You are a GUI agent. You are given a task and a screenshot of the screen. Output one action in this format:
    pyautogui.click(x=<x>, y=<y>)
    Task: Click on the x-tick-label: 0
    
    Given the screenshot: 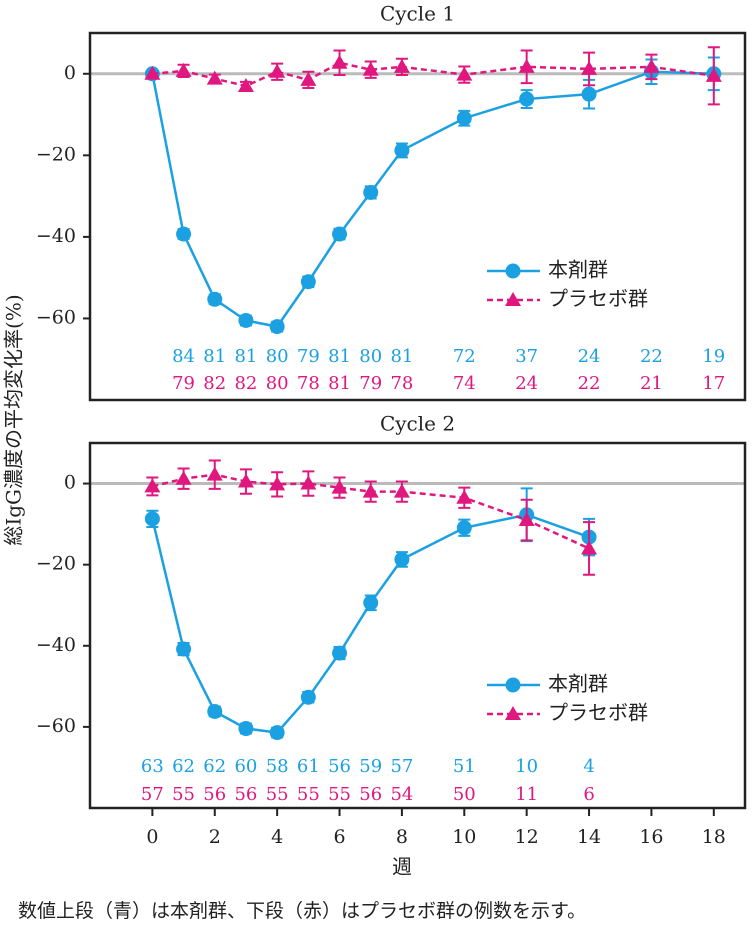 What is the action you would take?
    pyautogui.click(x=152, y=837)
    